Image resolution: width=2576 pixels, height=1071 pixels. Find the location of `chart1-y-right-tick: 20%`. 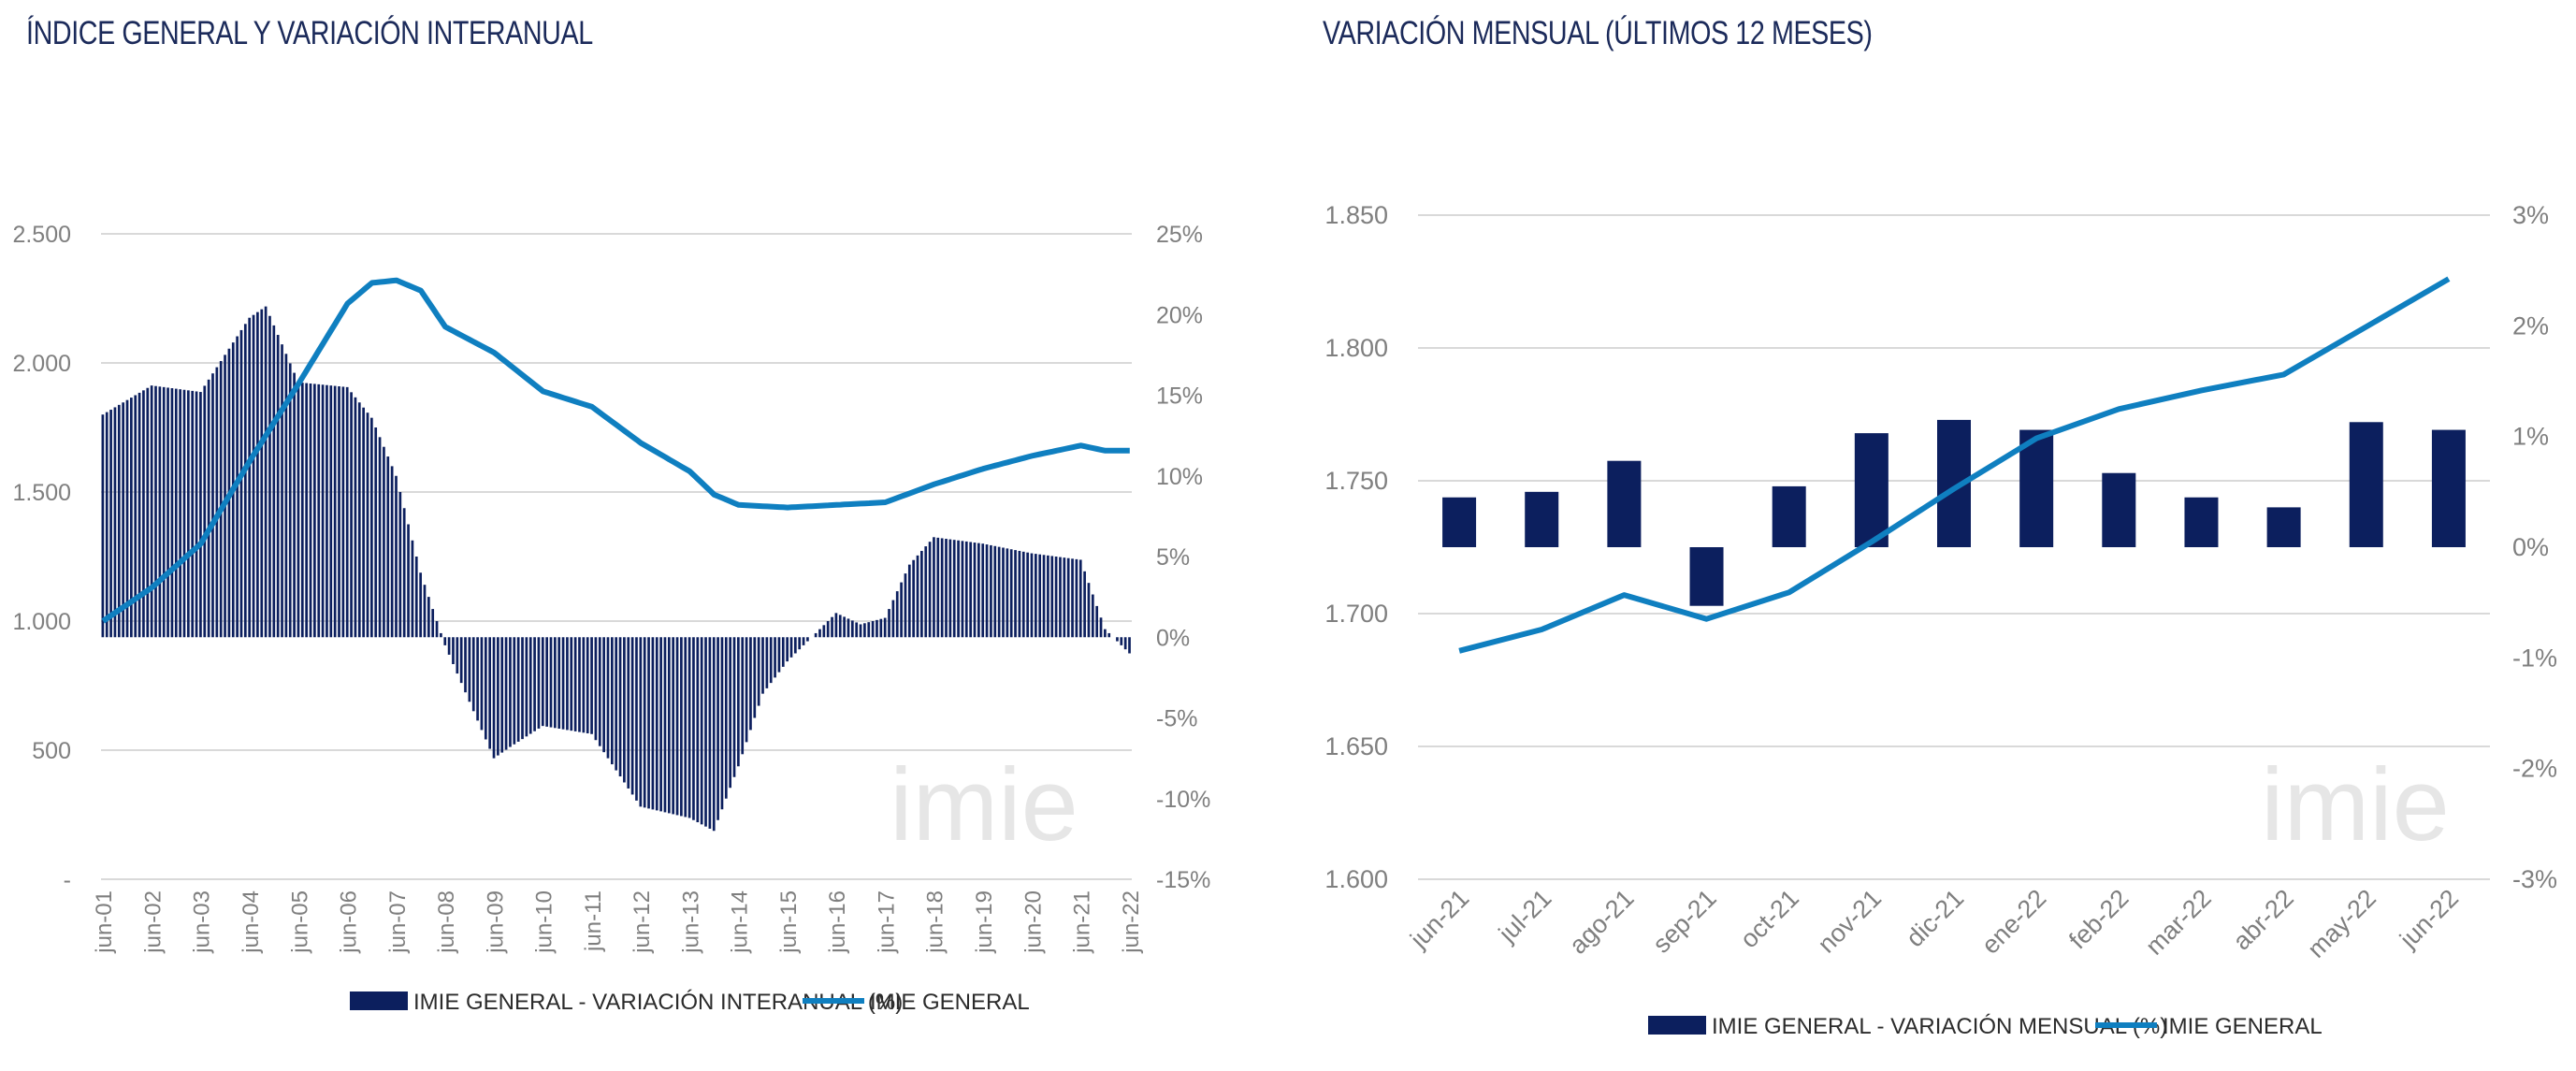

chart1-y-right-tick: 20% is located at coordinates (1179, 315).